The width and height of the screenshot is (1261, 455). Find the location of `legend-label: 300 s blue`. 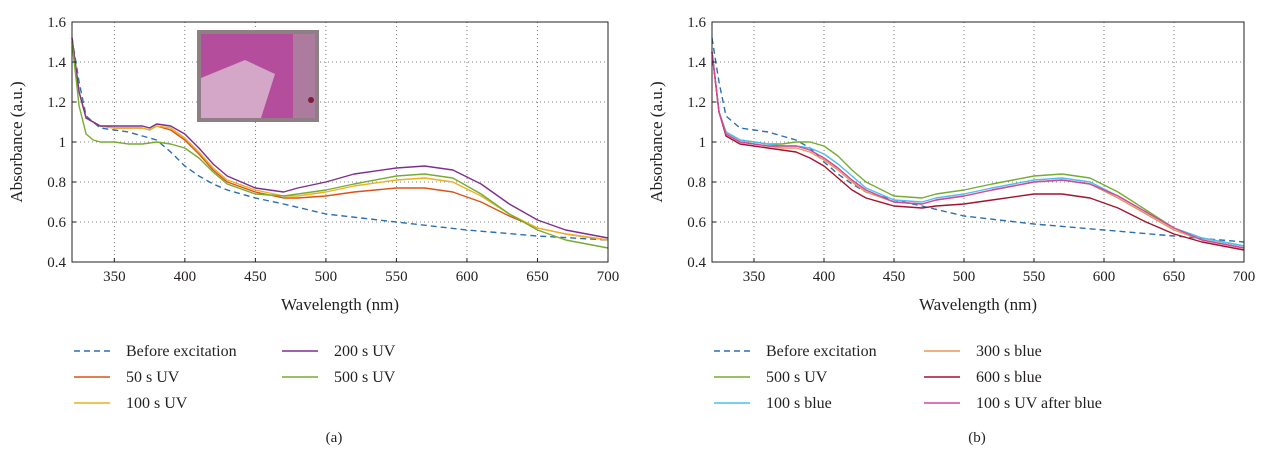

legend-label: 300 s blue is located at coordinates (1009, 351).